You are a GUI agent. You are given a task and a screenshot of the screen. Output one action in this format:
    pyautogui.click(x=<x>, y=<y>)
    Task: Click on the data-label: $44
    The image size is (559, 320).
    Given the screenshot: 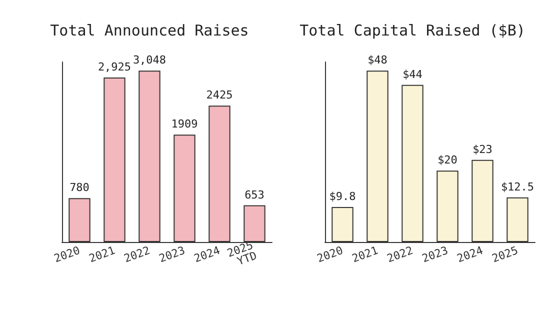 What is the action you would take?
    pyautogui.click(x=412, y=74)
    